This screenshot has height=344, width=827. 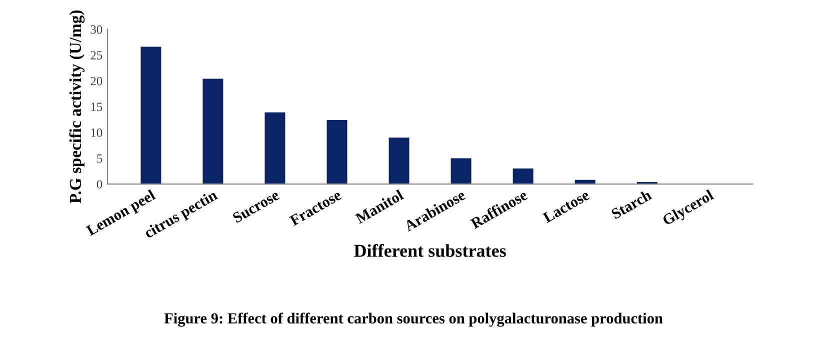 What do you see at coordinates (96, 55) in the screenshot?
I see `y-tick-label: 25` at bounding box center [96, 55].